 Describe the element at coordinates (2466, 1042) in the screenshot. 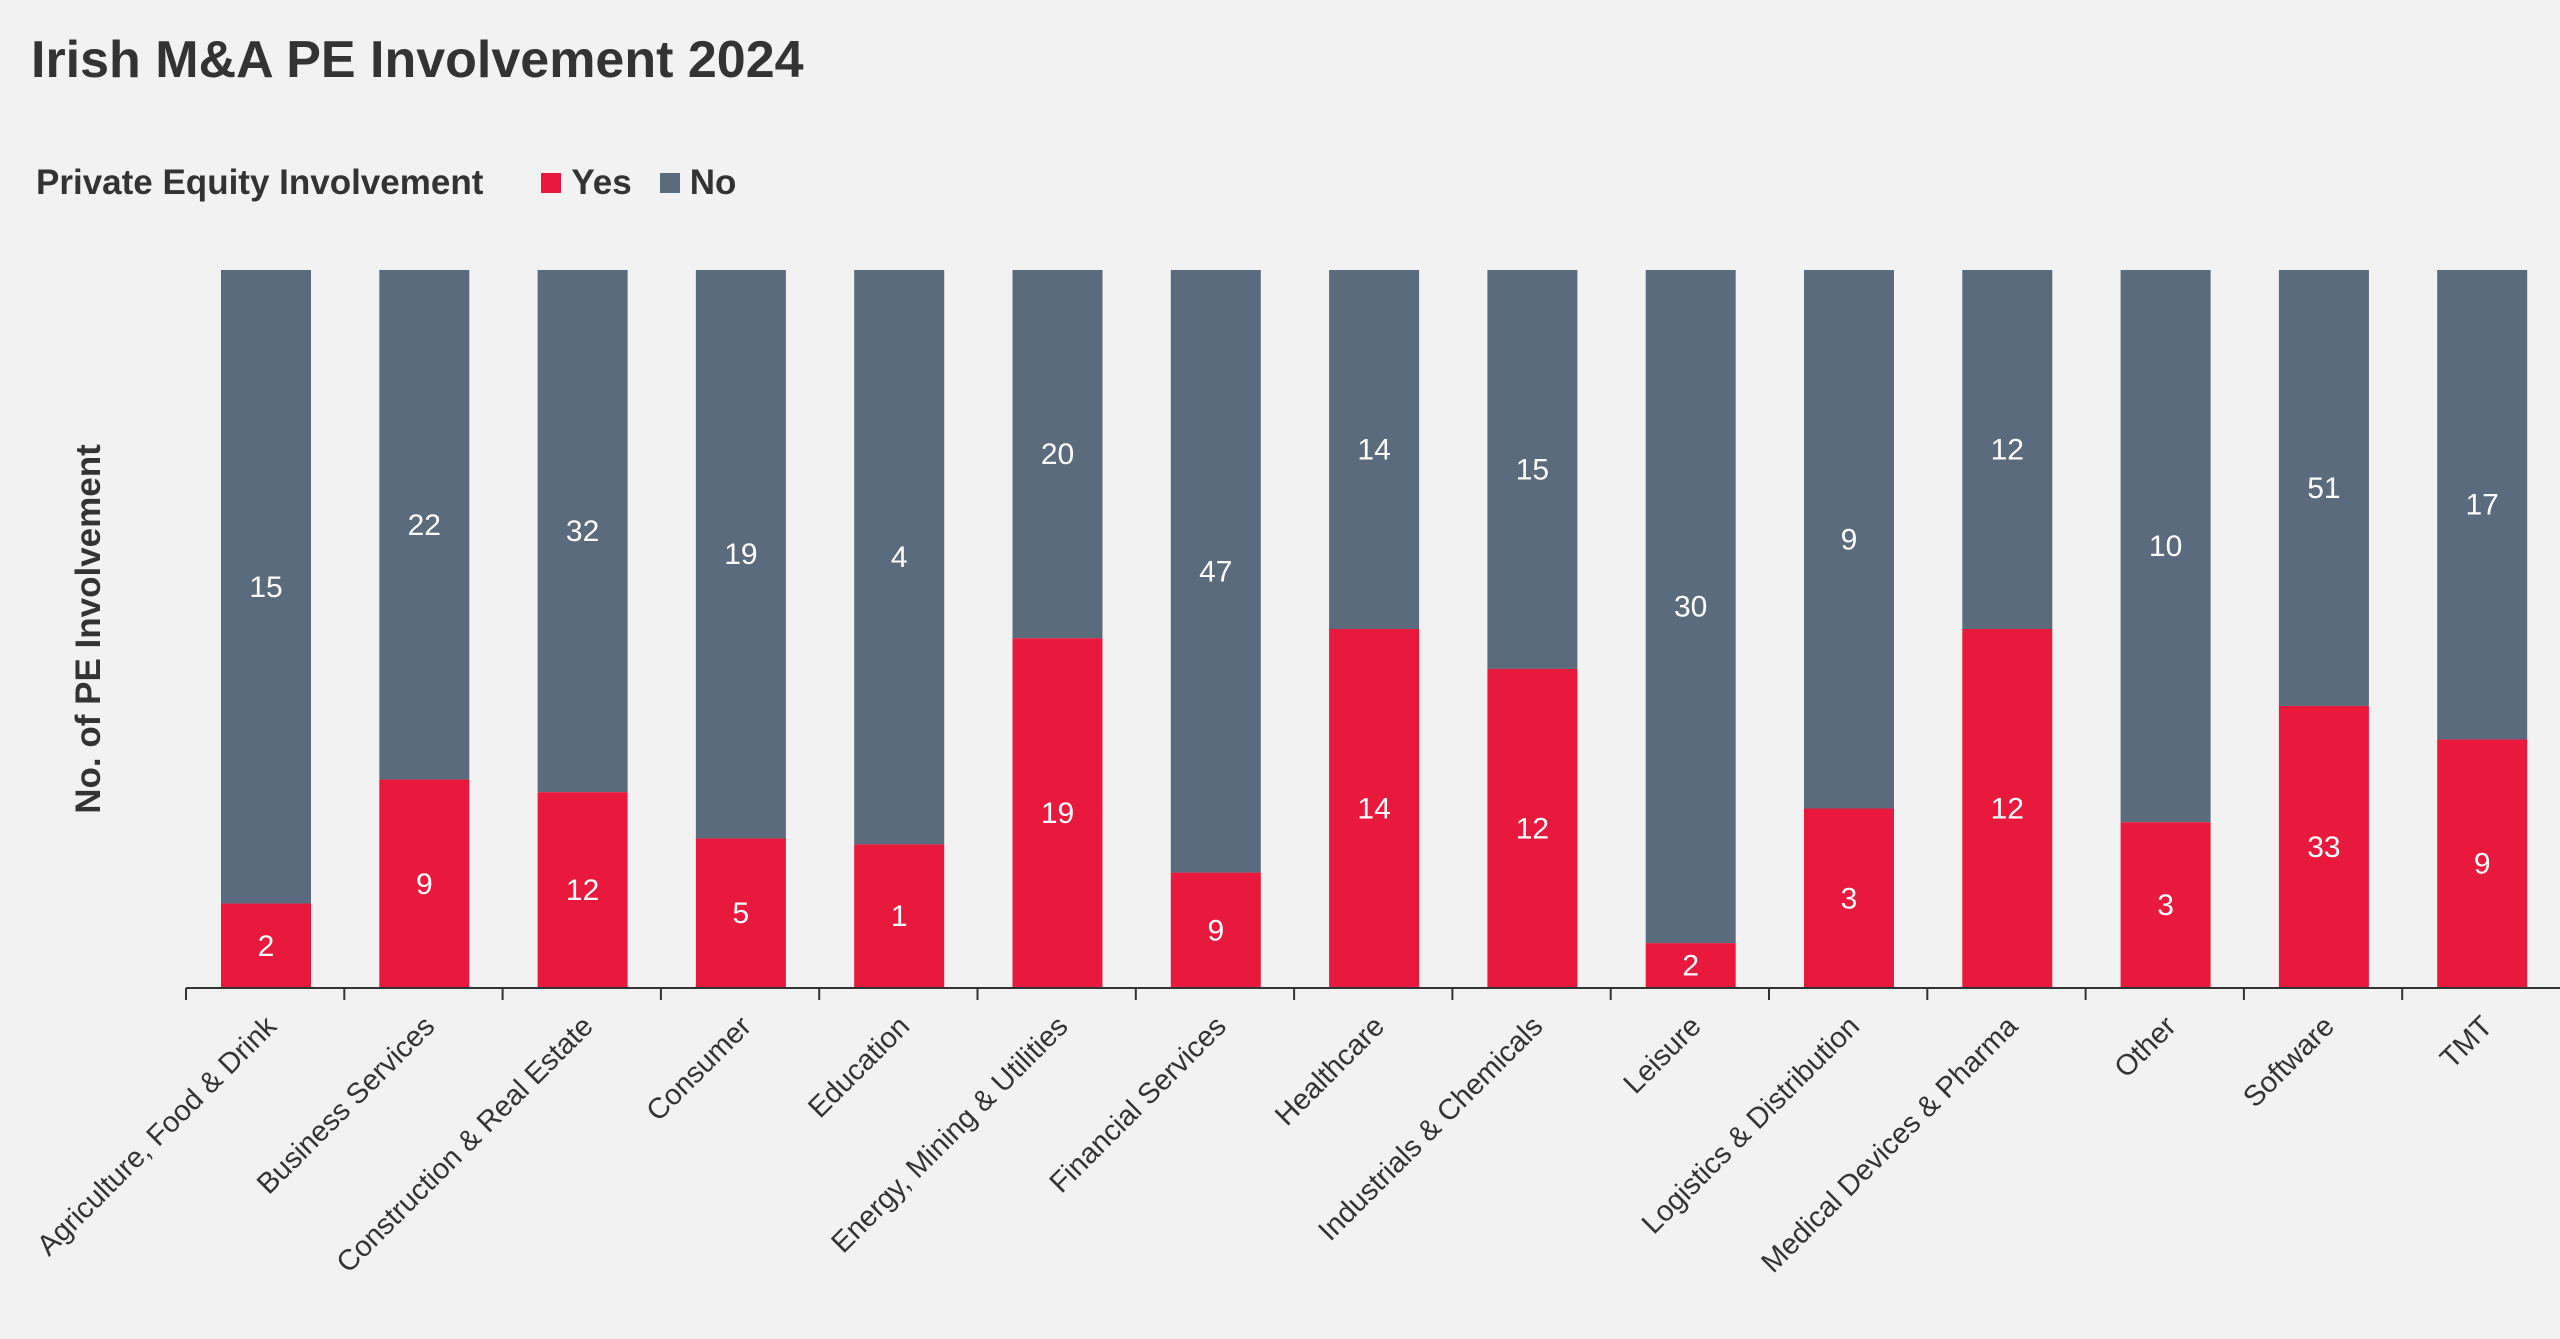

I see `x-tick-label-tmt: TMT` at that location.